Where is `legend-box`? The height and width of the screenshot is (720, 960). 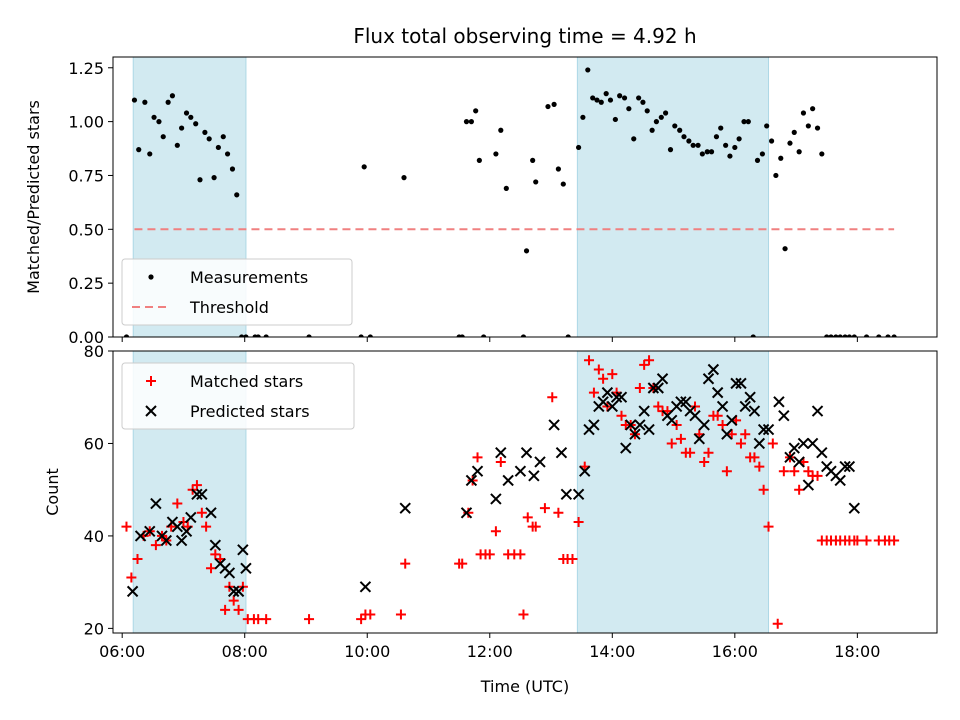
legend-box is located at coordinates (238, 396).